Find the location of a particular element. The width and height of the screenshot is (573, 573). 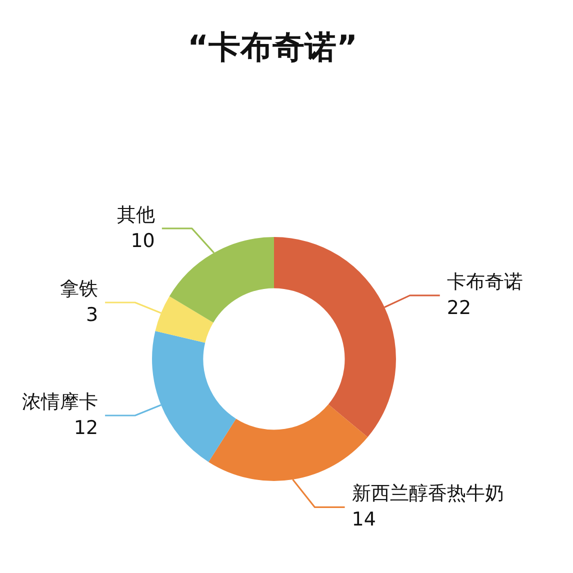

slice-label: 浓情摩卡 is located at coordinates (60, 401).